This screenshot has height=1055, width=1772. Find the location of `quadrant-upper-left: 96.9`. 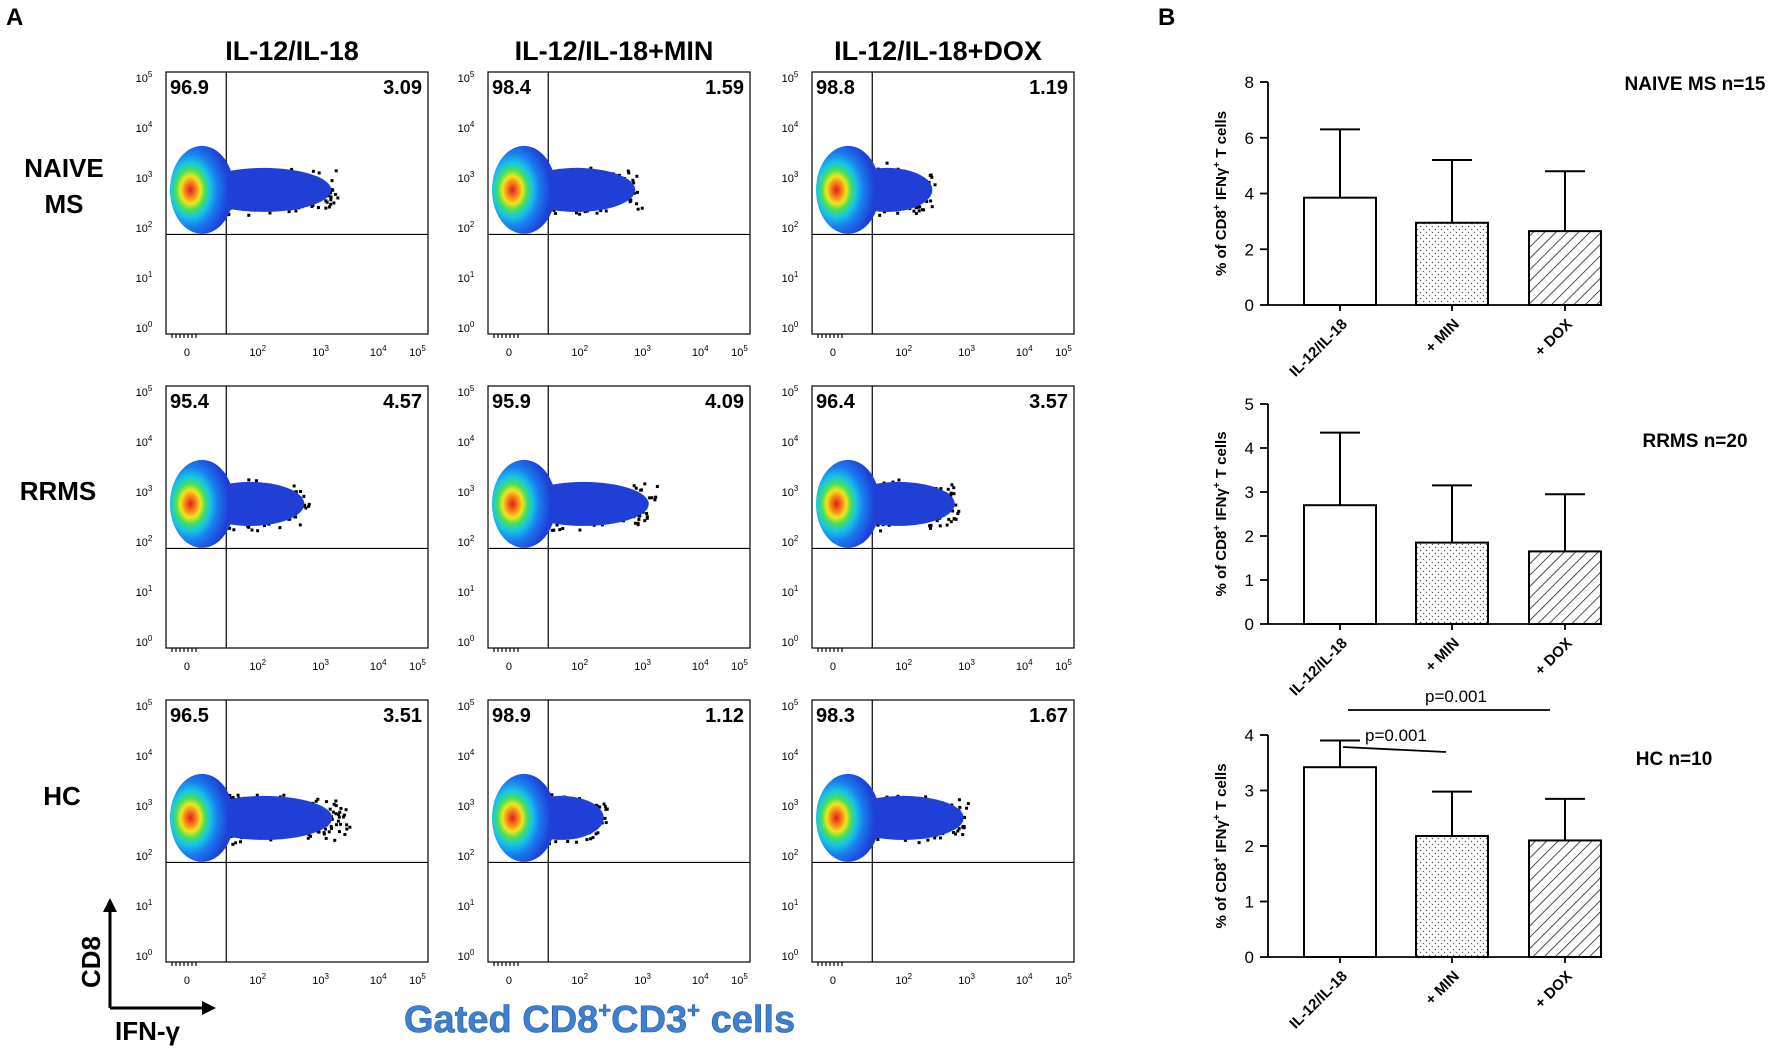

quadrant-upper-left: 96.9 is located at coordinates (189, 88).